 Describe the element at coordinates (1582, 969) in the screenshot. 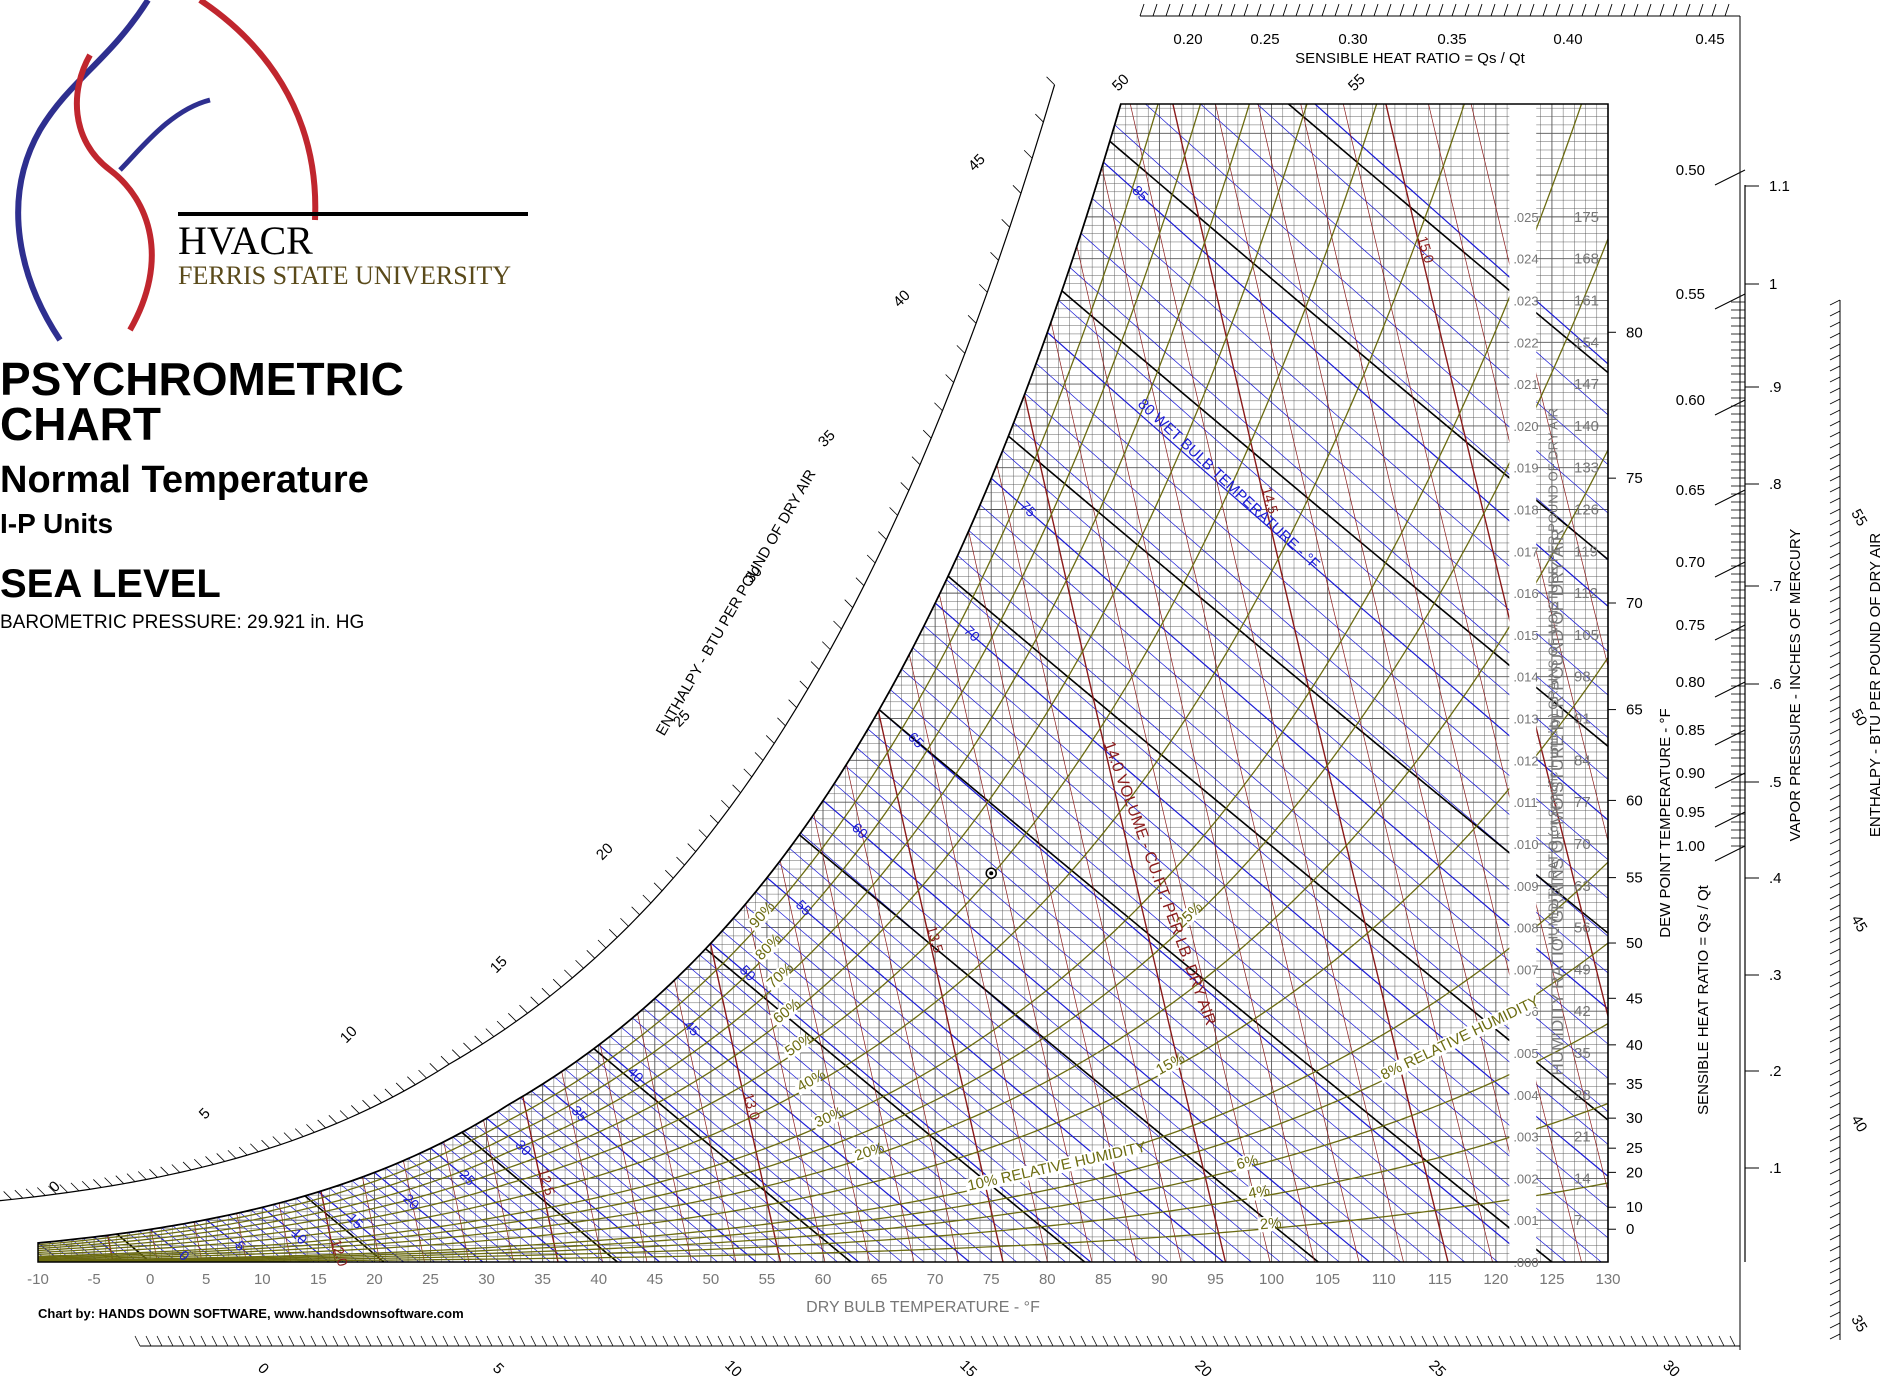

I see `grains-tick: 49` at that location.